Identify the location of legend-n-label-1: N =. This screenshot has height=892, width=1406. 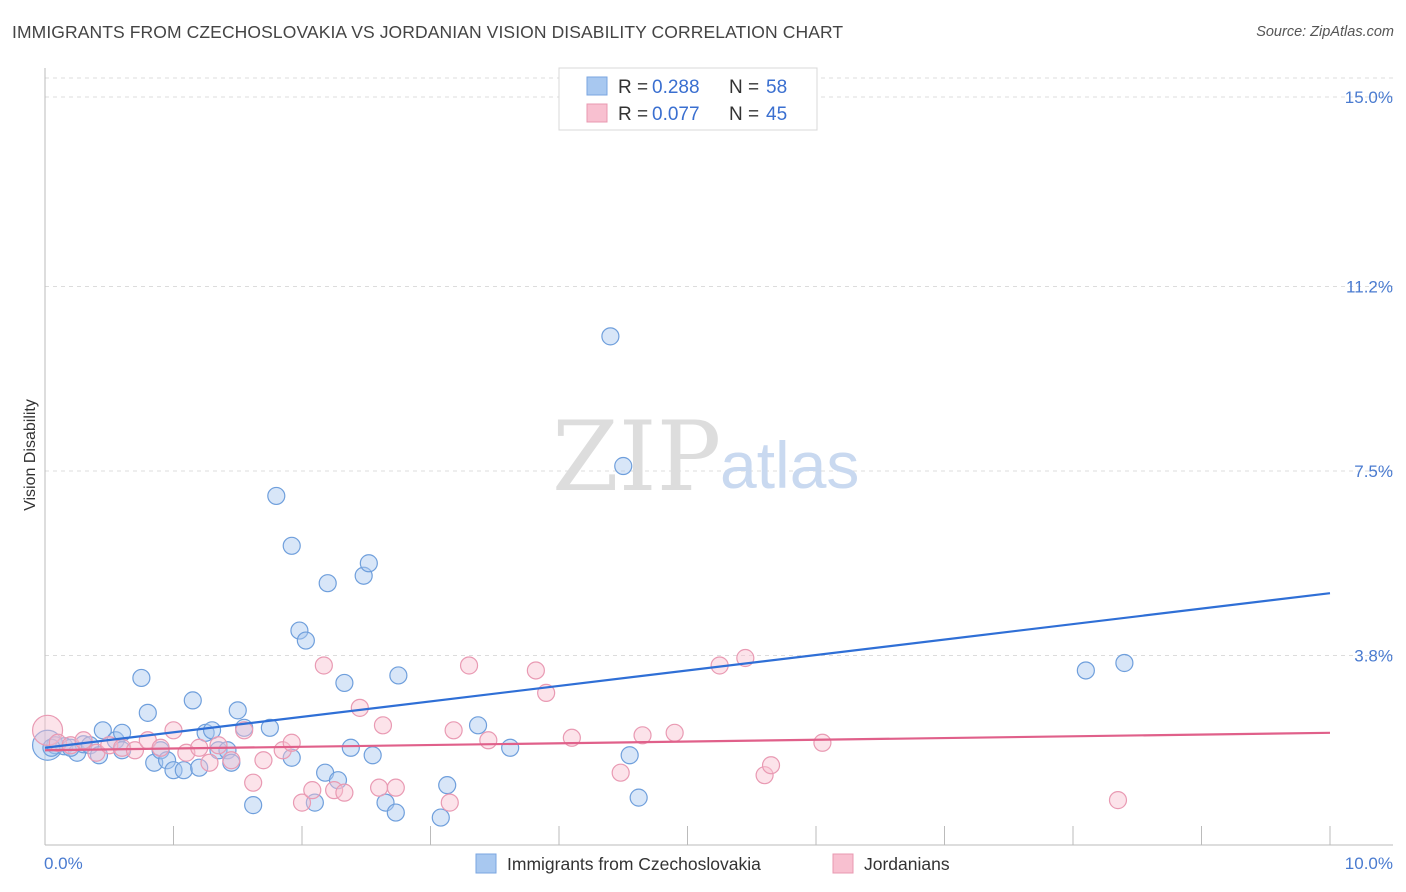
(744, 87).